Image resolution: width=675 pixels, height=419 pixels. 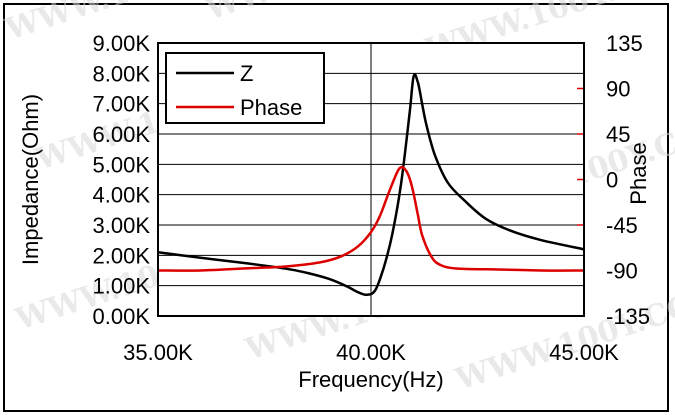 What do you see at coordinates (122, 43) in the screenshot?
I see `y-left-tick-label: 9.00K` at bounding box center [122, 43].